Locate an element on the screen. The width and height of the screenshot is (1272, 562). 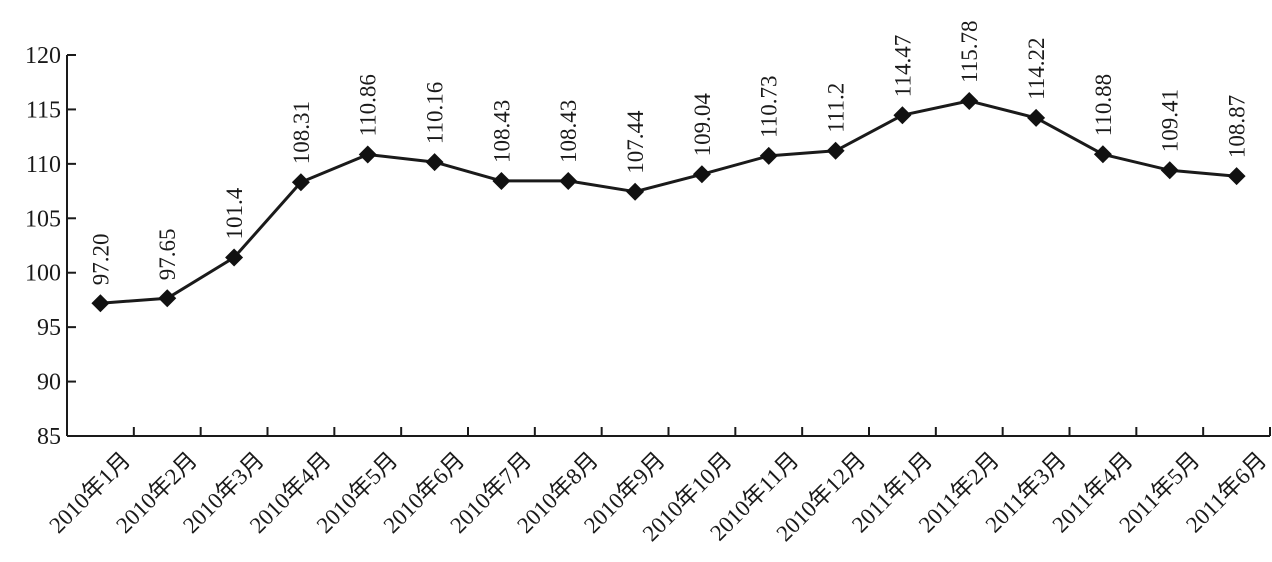
data-label: 110.73 is located at coordinates (769, 107).